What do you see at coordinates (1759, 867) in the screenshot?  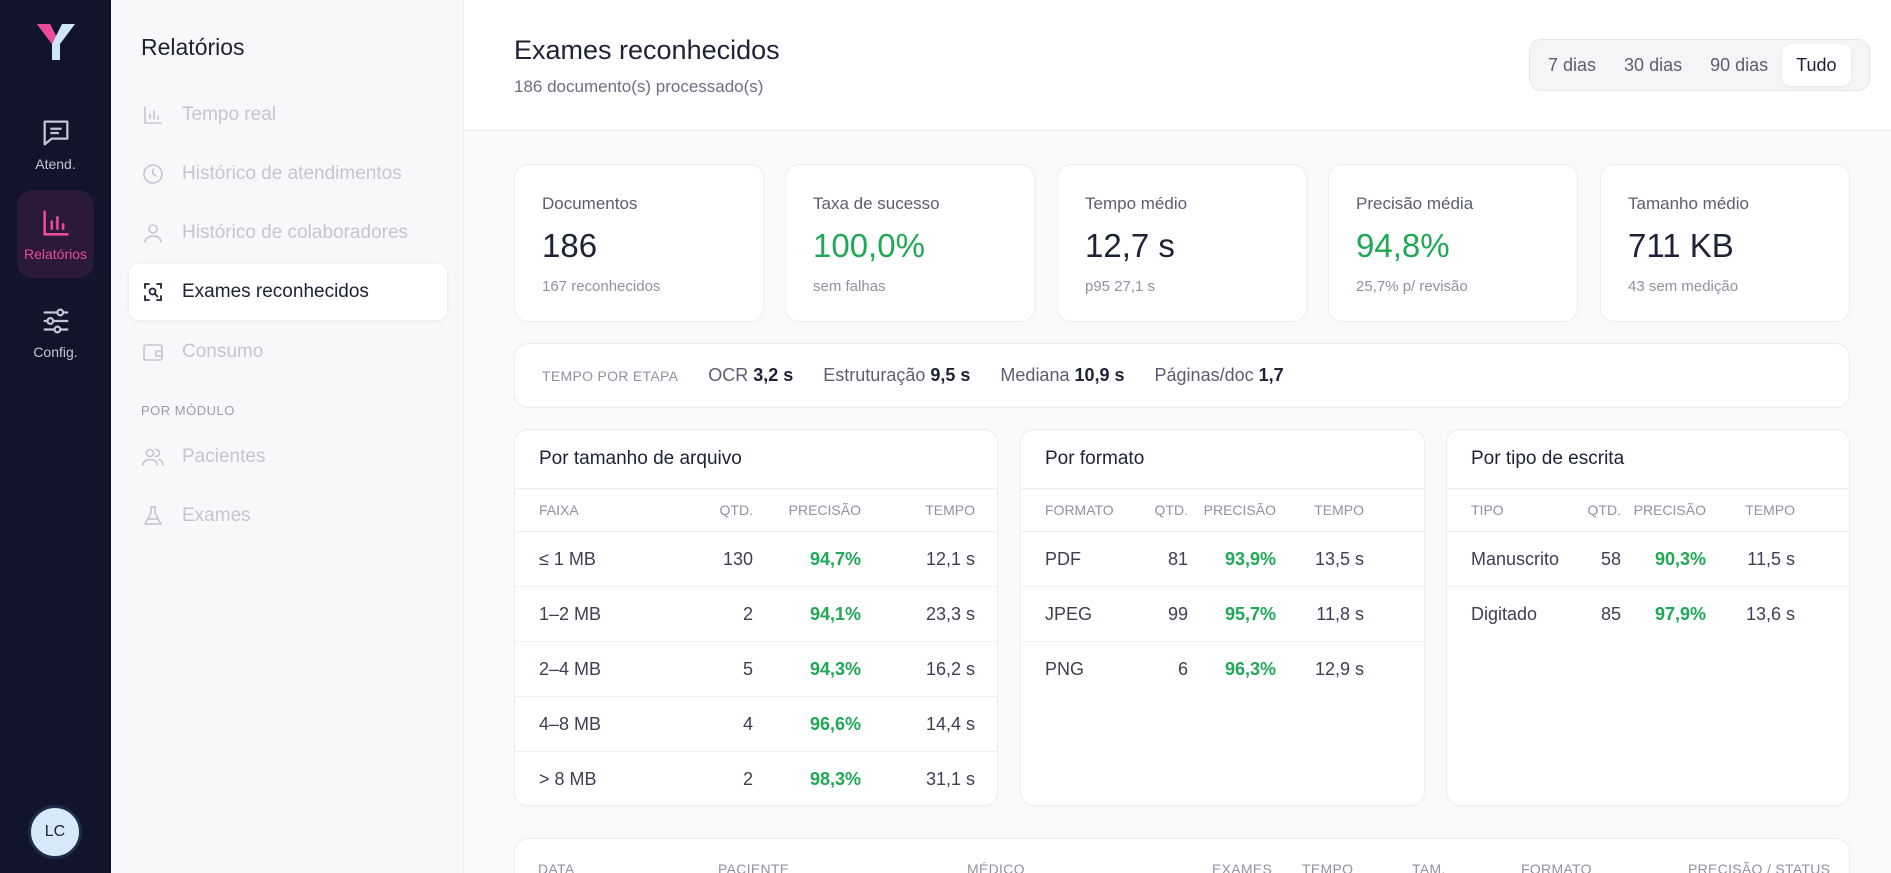 I see `column-header: PRECISÃO / STATUS` at bounding box center [1759, 867].